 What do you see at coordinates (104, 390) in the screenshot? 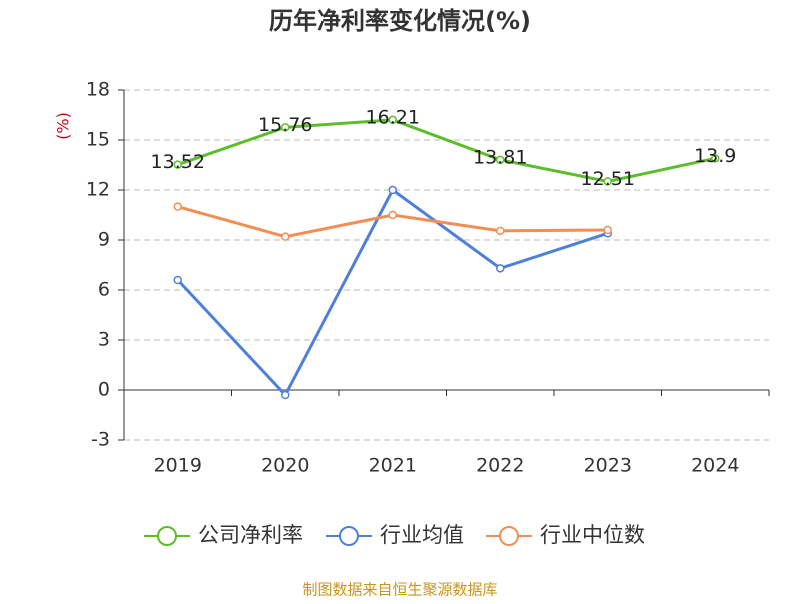
I see `y-tick-label: 0` at bounding box center [104, 390].